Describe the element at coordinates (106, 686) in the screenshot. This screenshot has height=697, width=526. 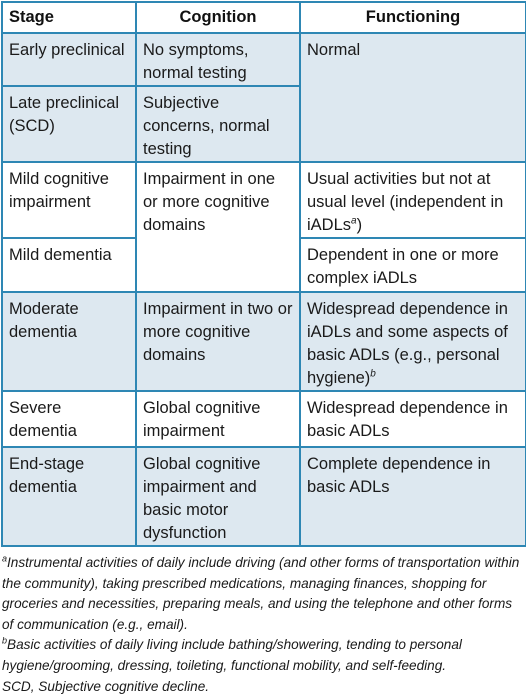
I see `footnote-scd: SCD, Subjective cognitive decline.` at that location.